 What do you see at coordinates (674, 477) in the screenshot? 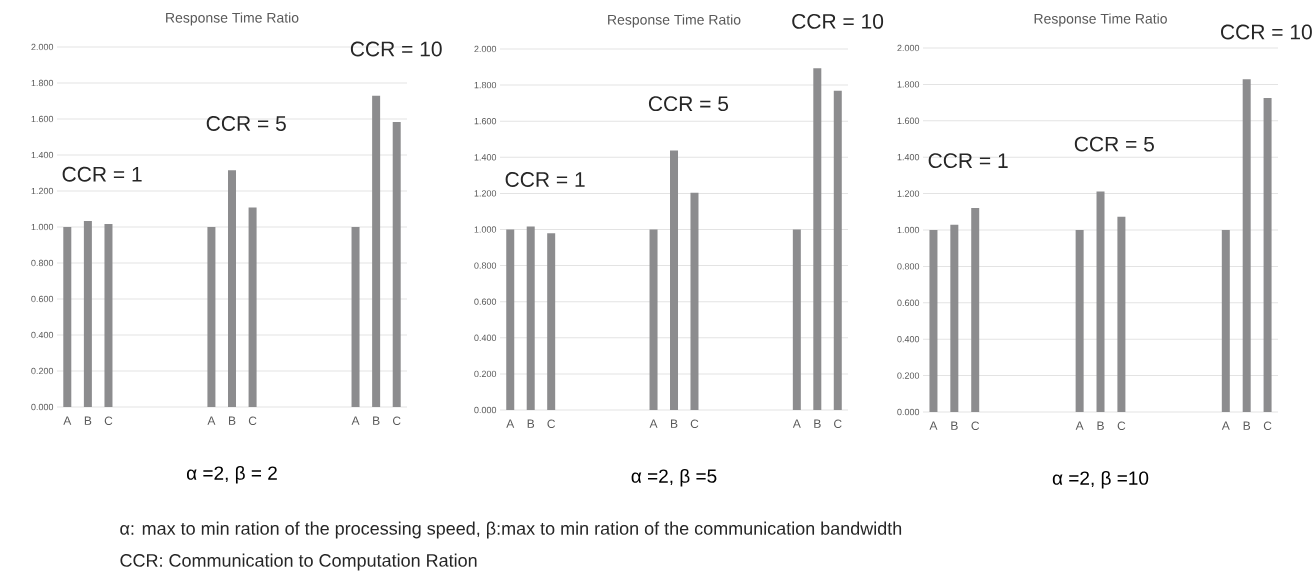
I see `x-axis-title: α =2, β =5` at bounding box center [674, 477].